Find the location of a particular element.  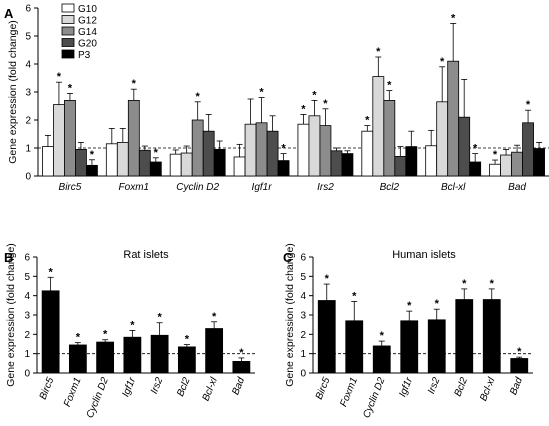

legend-label: P3 is located at coordinates (84, 55).